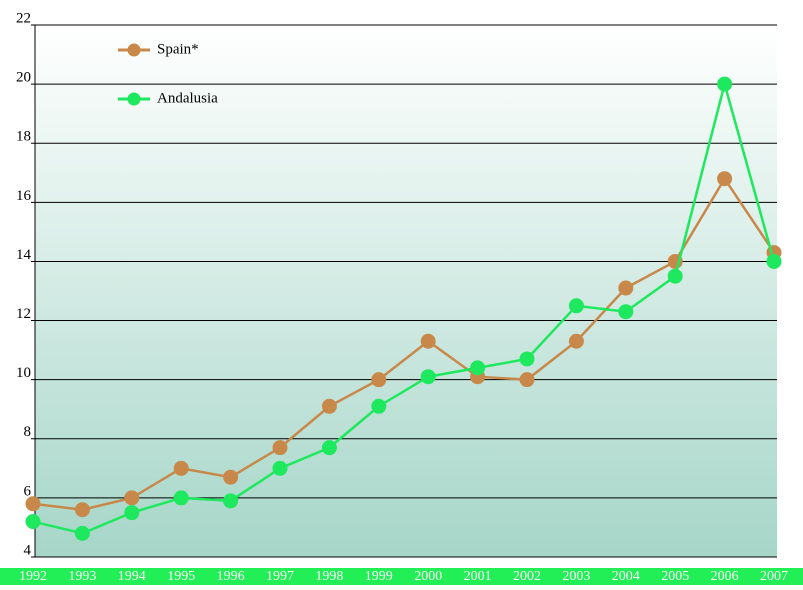 The height and width of the screenshot is (590, 803). Describe the element at coordinates (478, 576) in the screenshot. I see `x-tick-label: 2001` at that location.